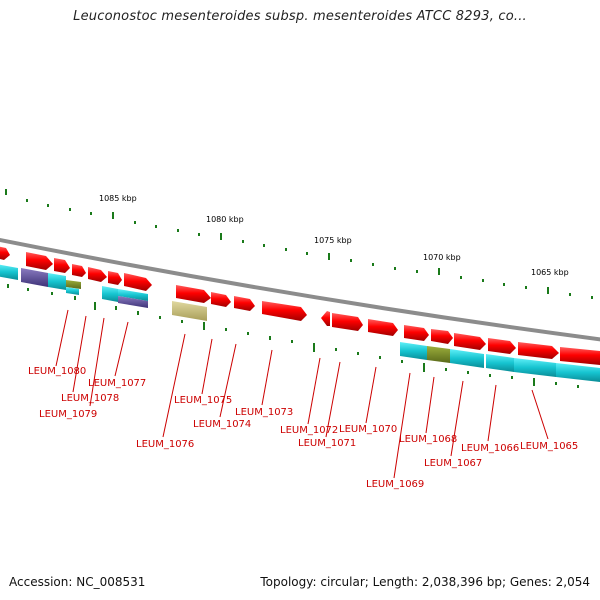 Image resolution: width=600 pixels, height=600 pixels. What do you see at coordinates (368, 429) in the screenshot?
I see `gene-label-leum-1070: LEUM_1070` at bounding box center [368, 429].